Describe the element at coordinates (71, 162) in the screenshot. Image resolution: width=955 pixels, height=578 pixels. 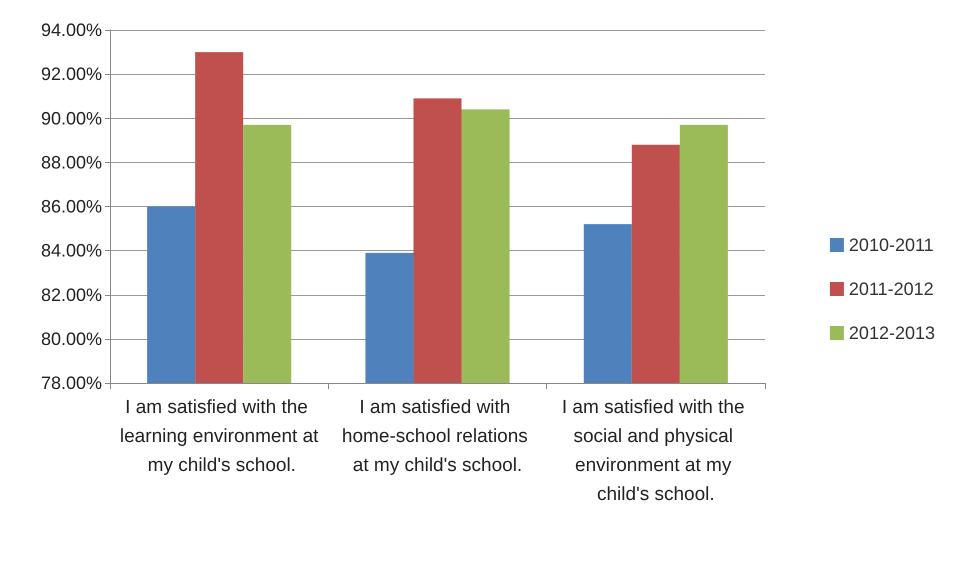
I see `y-tick-label: 88.00%` at that location.